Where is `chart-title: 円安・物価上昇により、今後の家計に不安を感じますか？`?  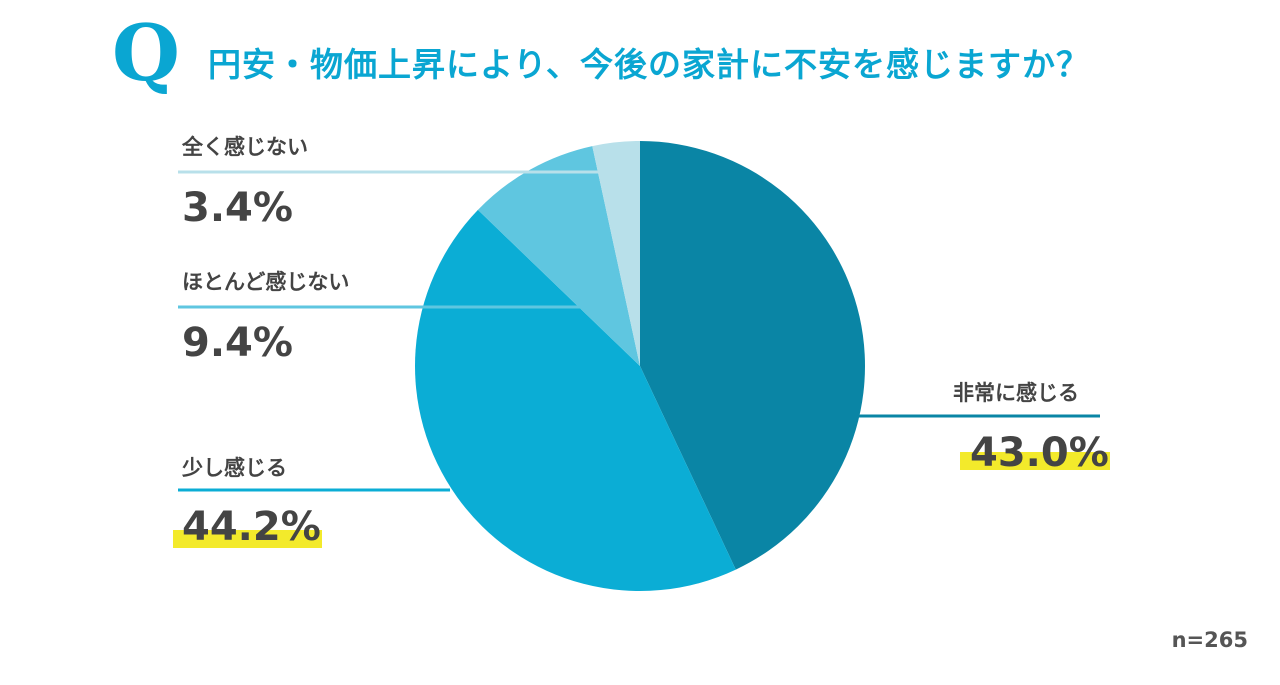 chart-title: 円安・物価上昇により、今後の家計に不安を感じますか？ is located at coordinates (649, 64).